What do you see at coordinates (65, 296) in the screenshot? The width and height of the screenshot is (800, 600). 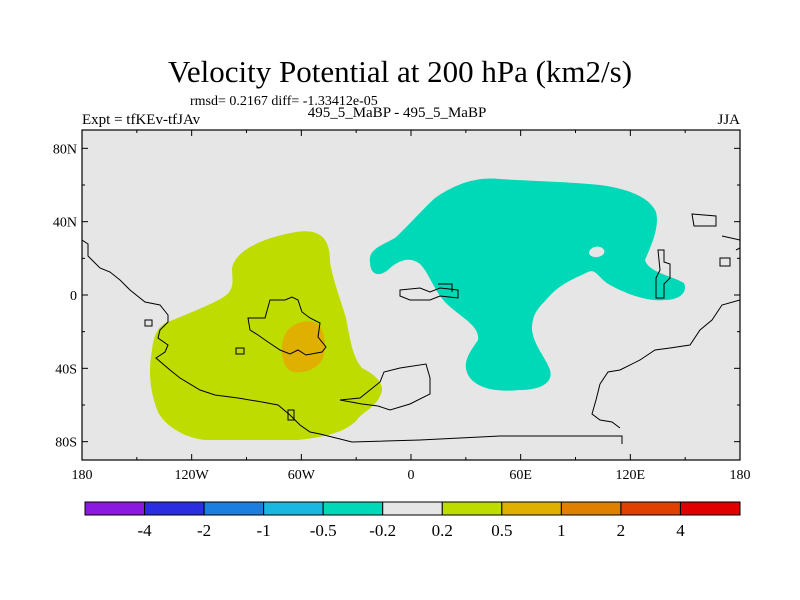 I see `latitude-labels: 80N 40N 0 40S 80S` at bounding box center [65, 296].